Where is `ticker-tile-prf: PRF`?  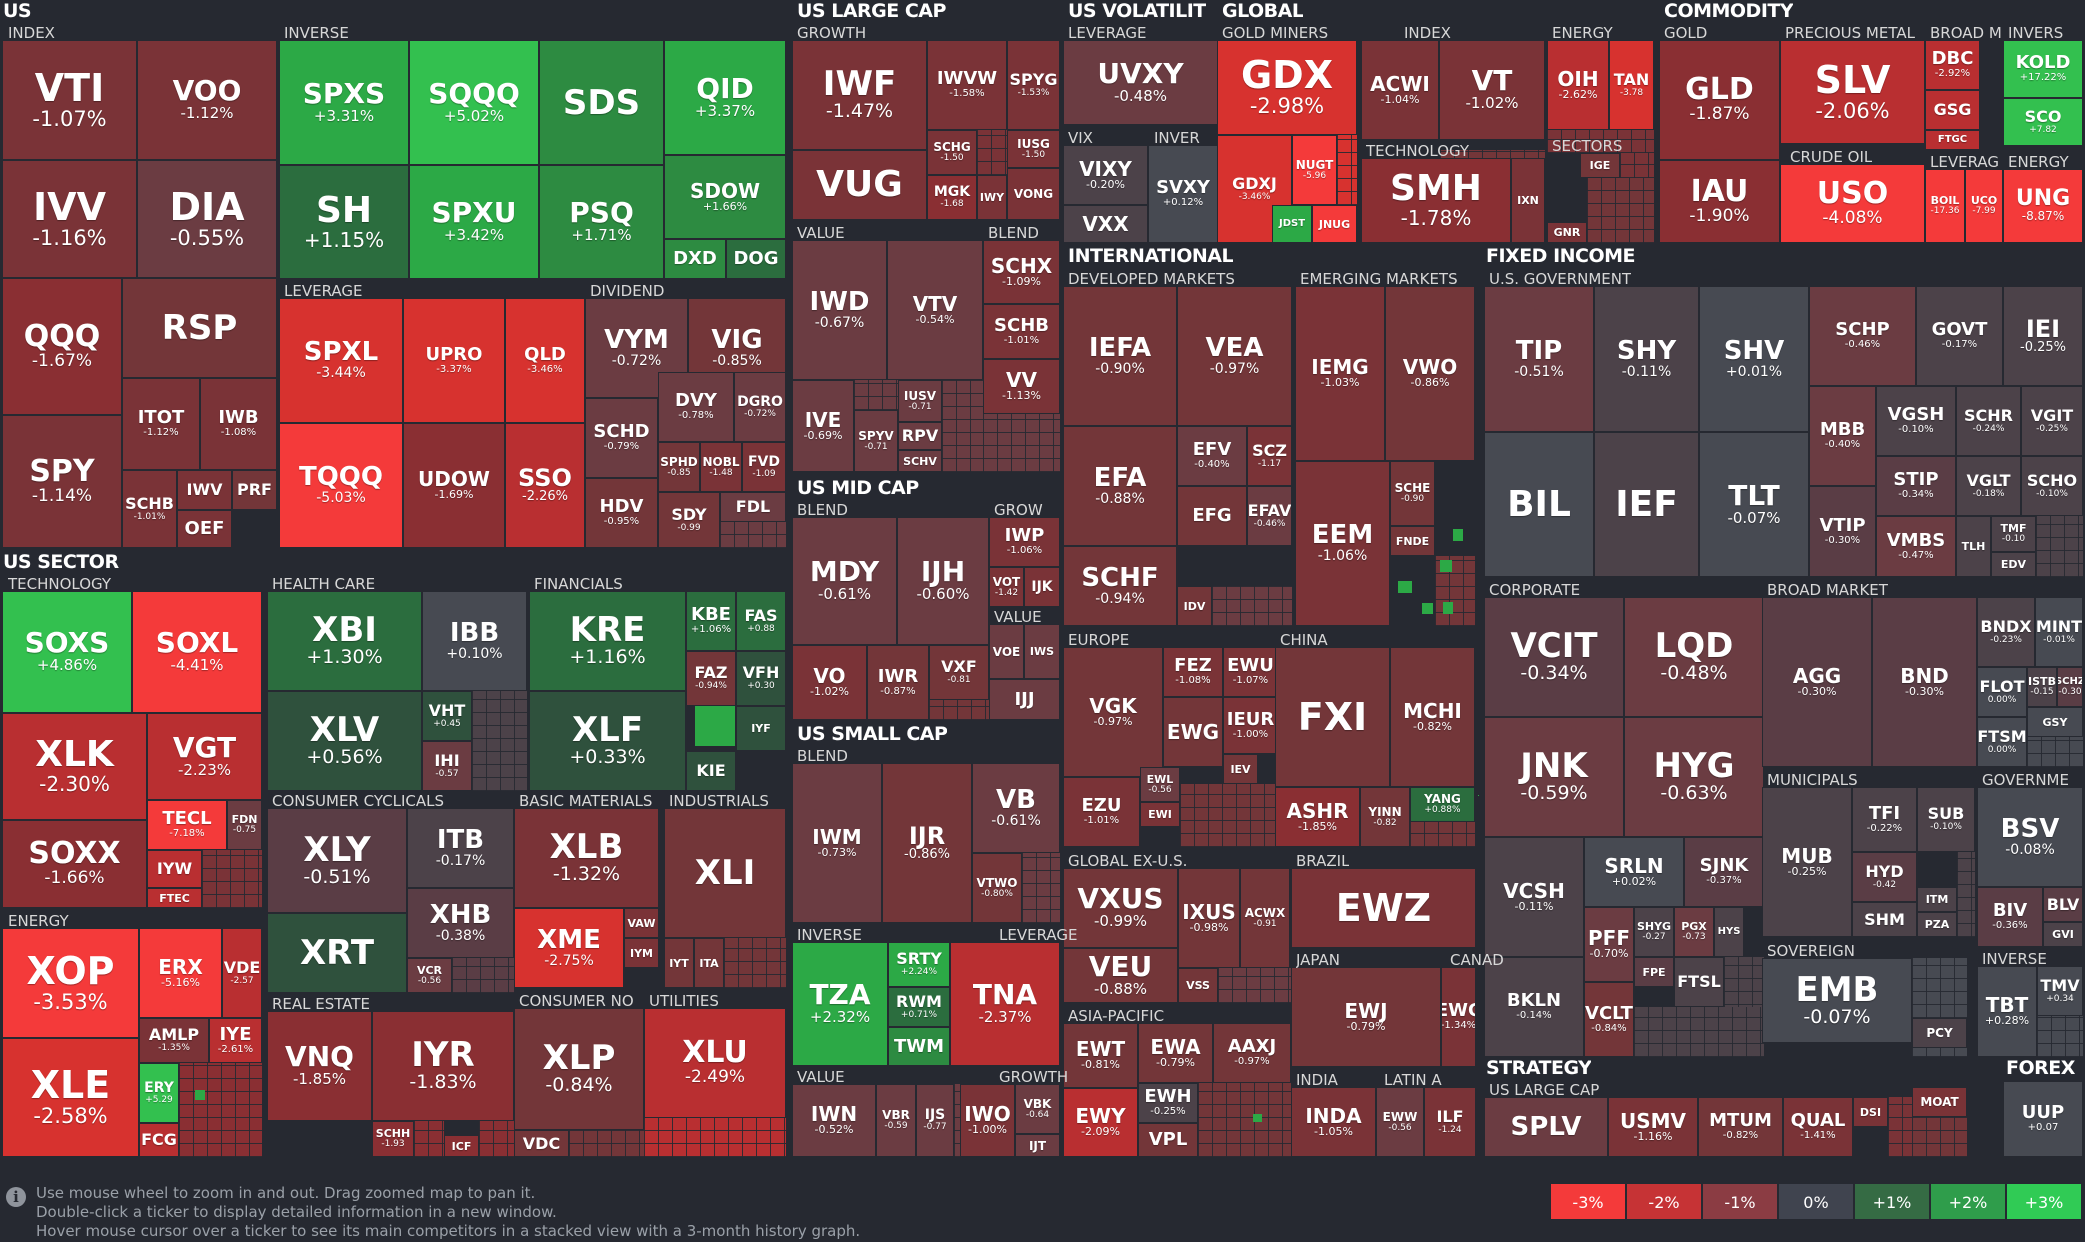
ticker-tile-prf: PRF is located at coordinates (254, 490).